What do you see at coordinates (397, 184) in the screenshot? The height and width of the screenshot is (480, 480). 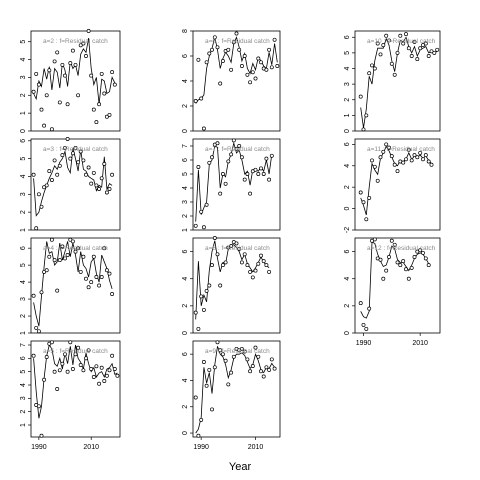 I see `panel-frame` at bounding box center [397, 184].